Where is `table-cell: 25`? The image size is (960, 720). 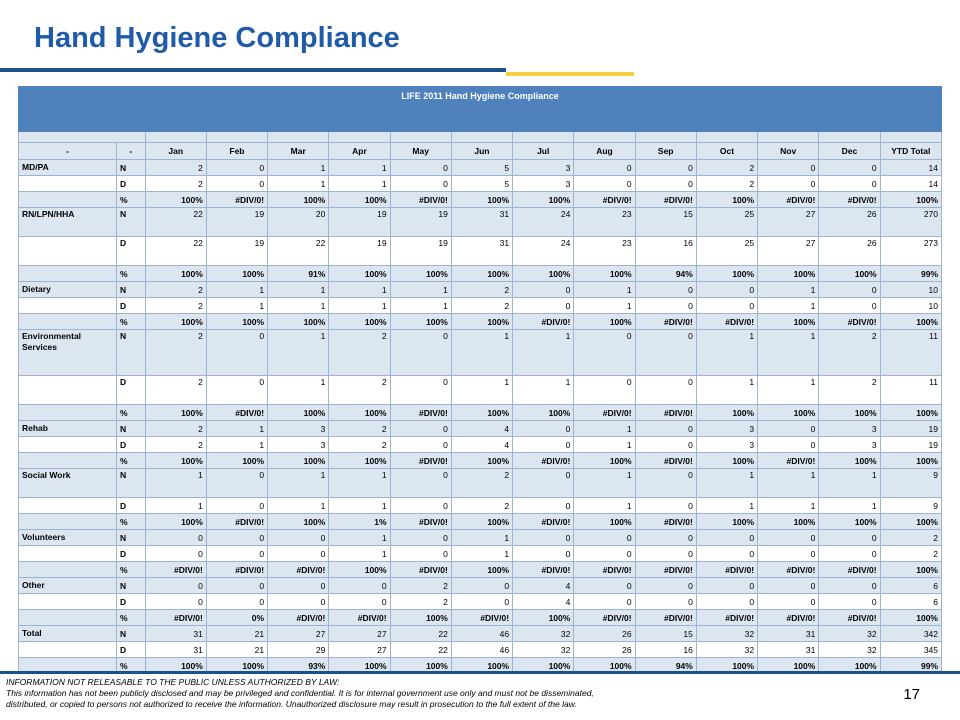 table-cell: 25 is located at coordinates (727, 251).